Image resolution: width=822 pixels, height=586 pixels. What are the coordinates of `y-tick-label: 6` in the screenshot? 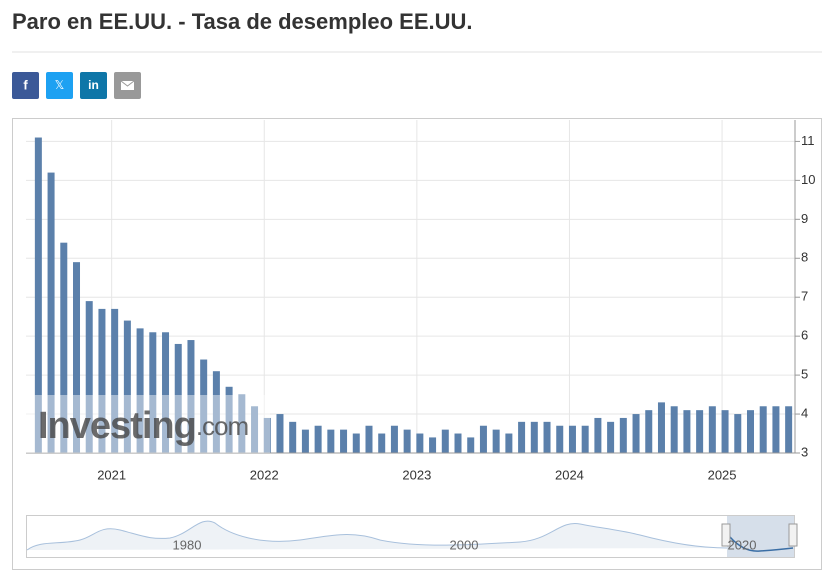 It's located at (804, 335).